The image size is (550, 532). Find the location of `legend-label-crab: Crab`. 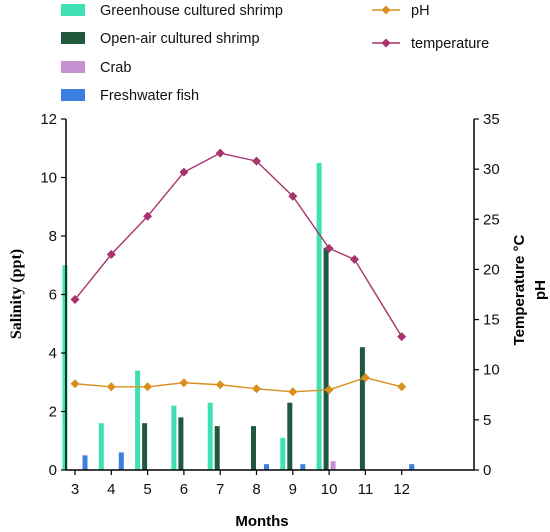

legend-label-crab: Crab is located at coordinates (115, 68).